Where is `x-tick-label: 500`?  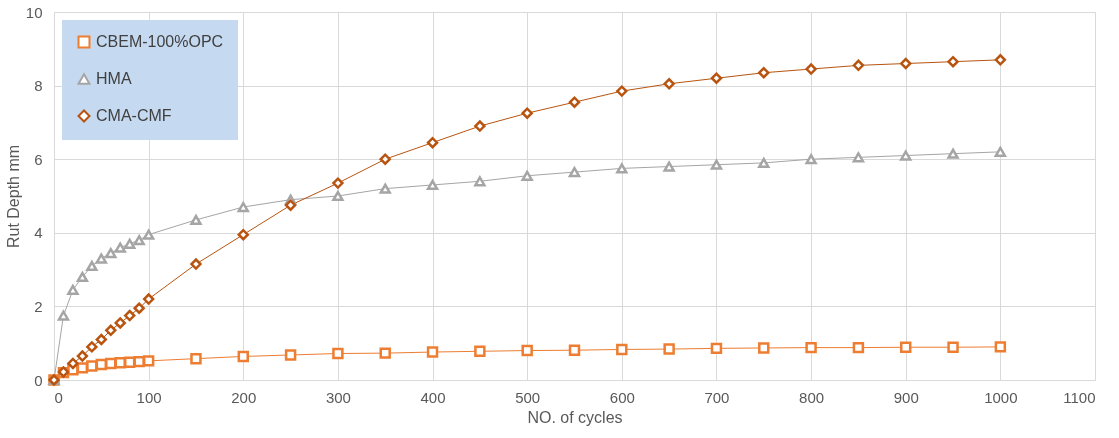 x-tick-label: 500 is located at coordinates (528, 397).